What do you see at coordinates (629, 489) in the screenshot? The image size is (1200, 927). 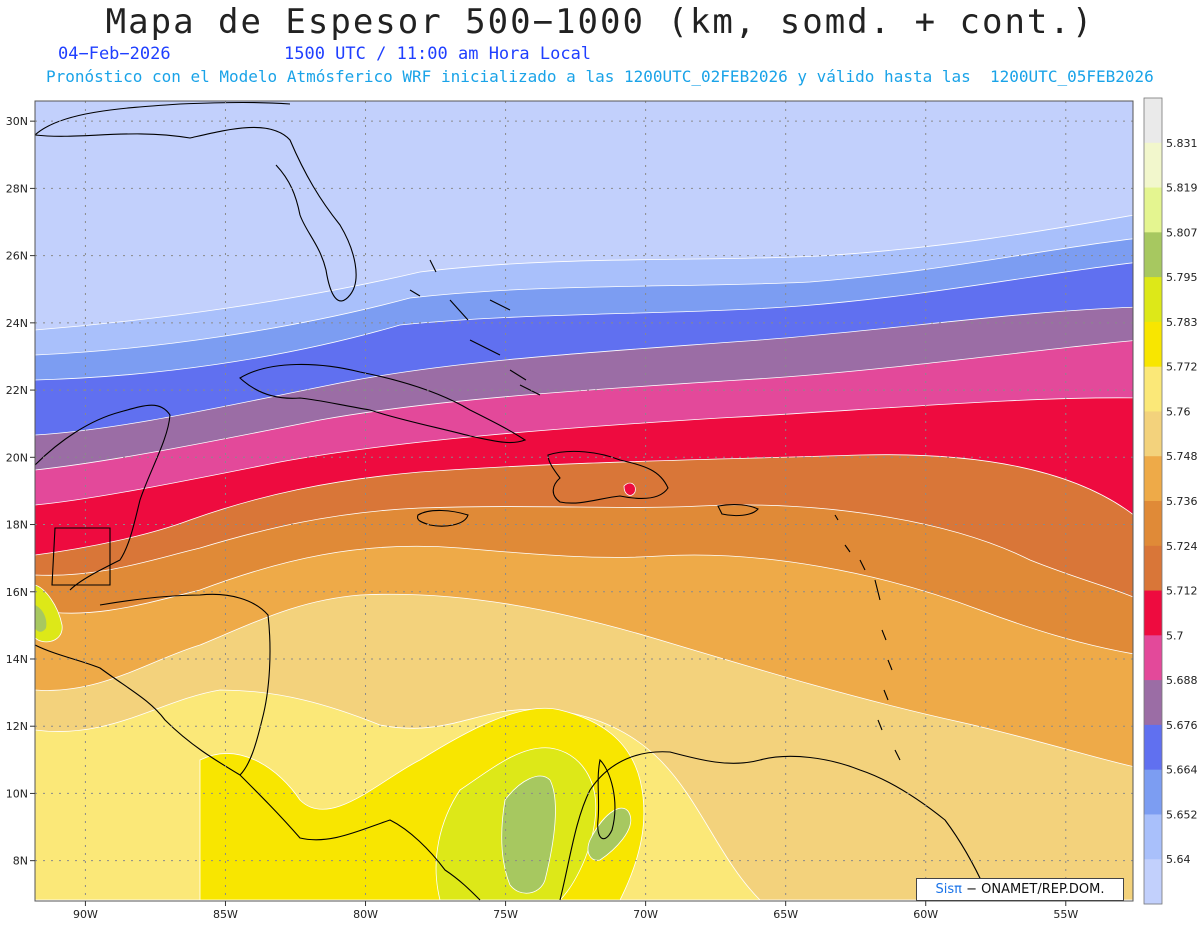 I see `band-5712-spot` at bounding box center [629, 489].